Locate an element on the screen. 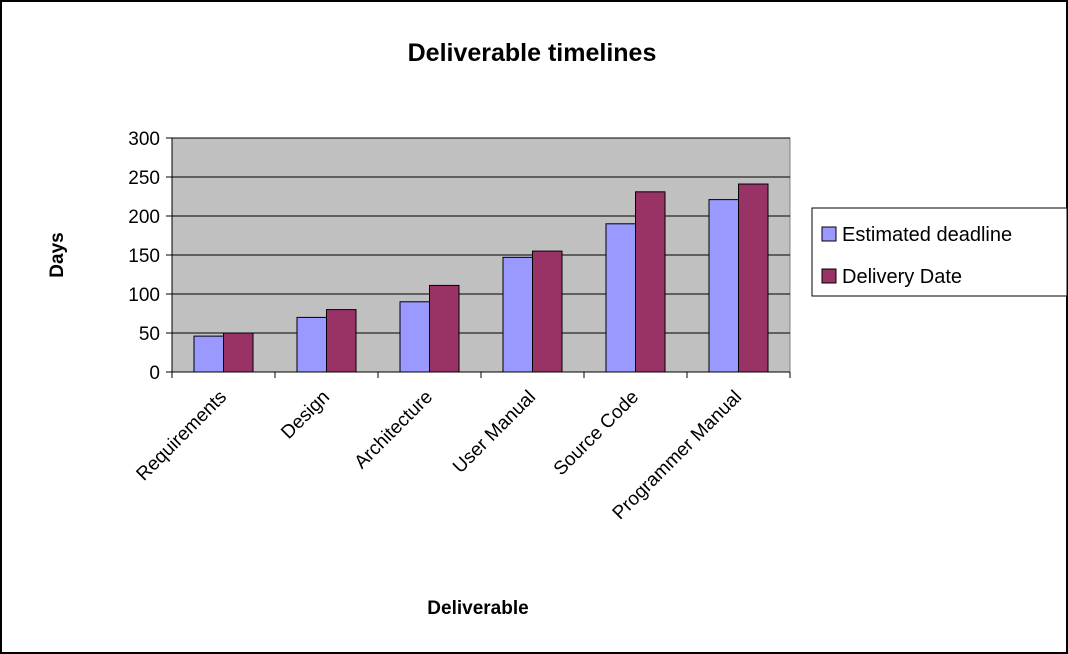  x-axis-title: Deliverable is located at coordinates (477, 608).